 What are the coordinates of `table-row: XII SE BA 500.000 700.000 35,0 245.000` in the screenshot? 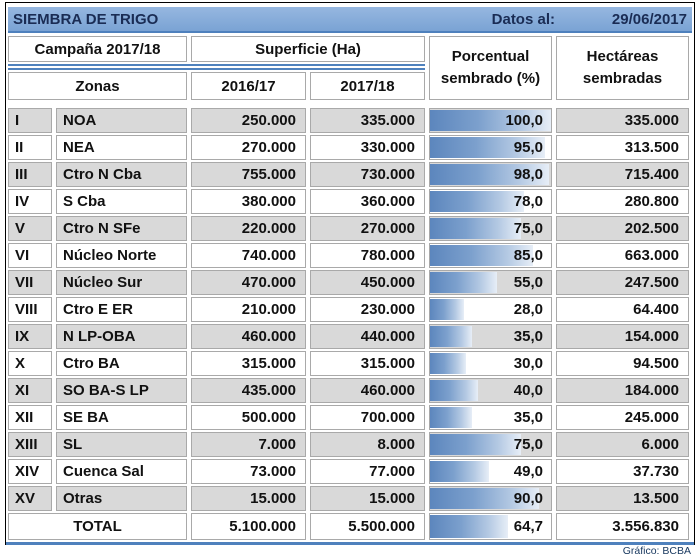 It's located at (350, 417).